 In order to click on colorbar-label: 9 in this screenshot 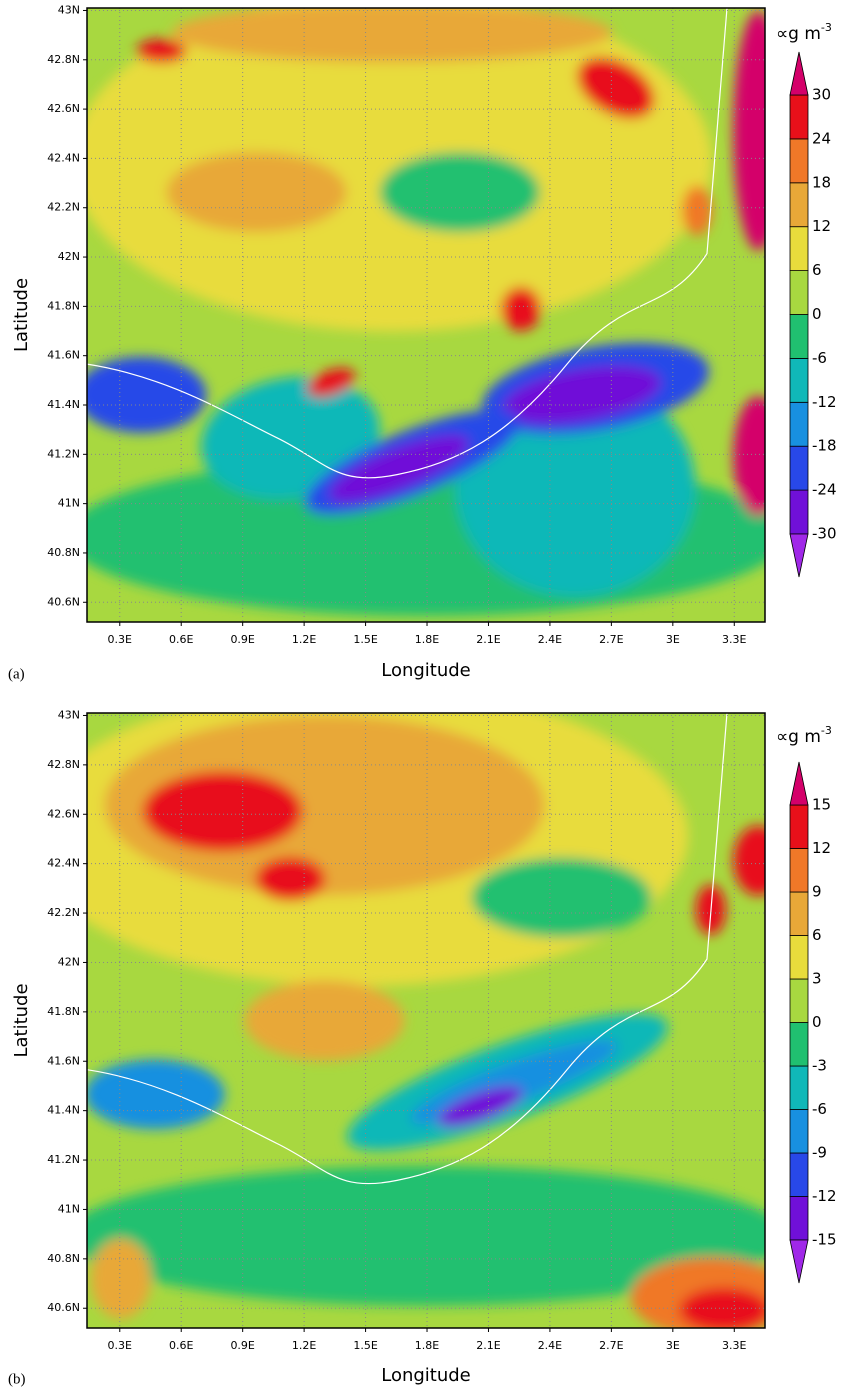, I will do `click(817, 892)`.